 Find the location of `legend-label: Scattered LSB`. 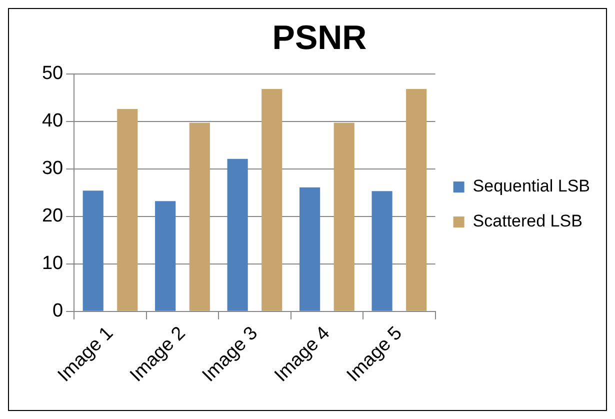

legend-label: Scattered LSB is located at coordinates (527, 221).